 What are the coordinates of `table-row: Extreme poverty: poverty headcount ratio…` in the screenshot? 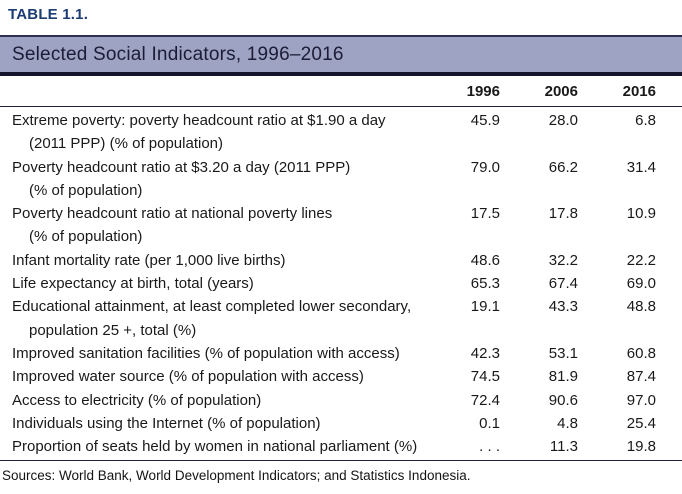 It's located at (341, 132).